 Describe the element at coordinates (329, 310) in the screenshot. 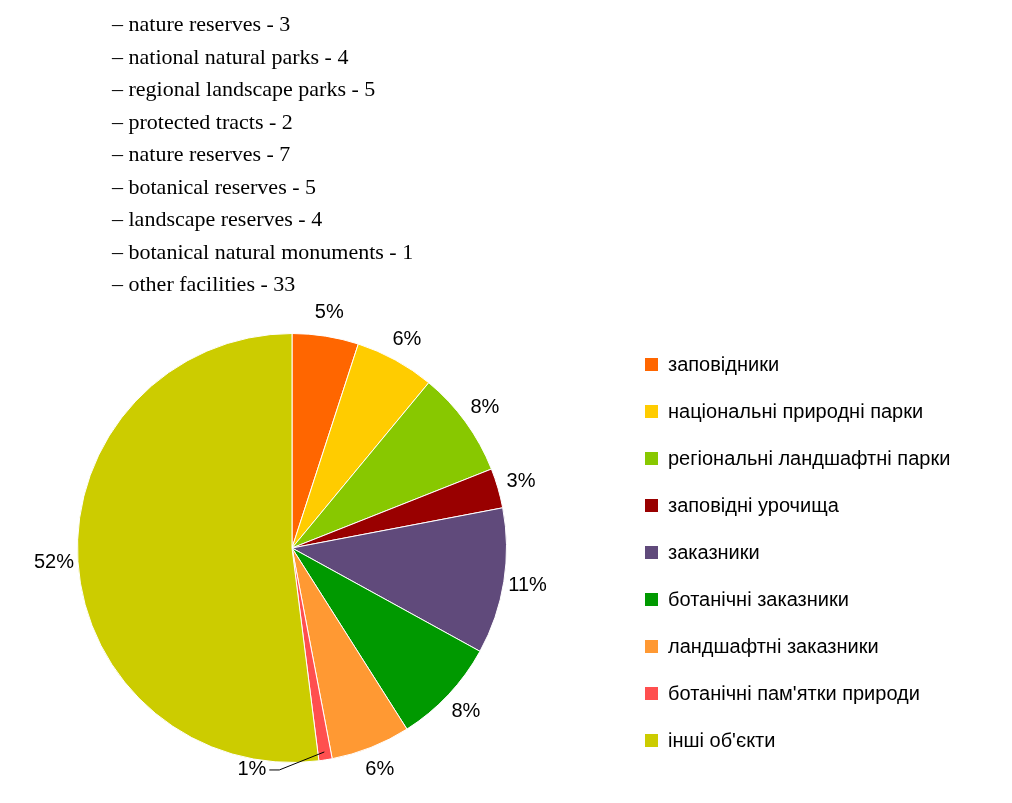

I see `data-label: 5%` at that location.